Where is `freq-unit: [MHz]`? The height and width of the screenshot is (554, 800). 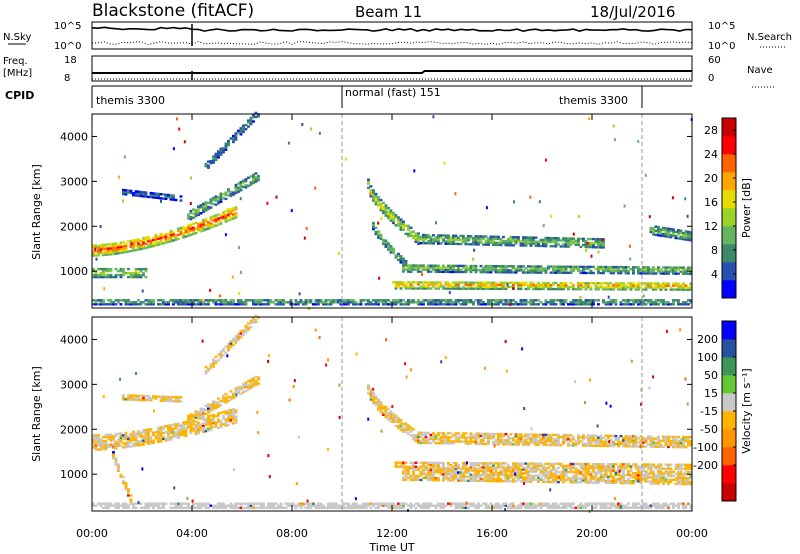 freq-unit: [MHz] is located at coordinates (17, 73).